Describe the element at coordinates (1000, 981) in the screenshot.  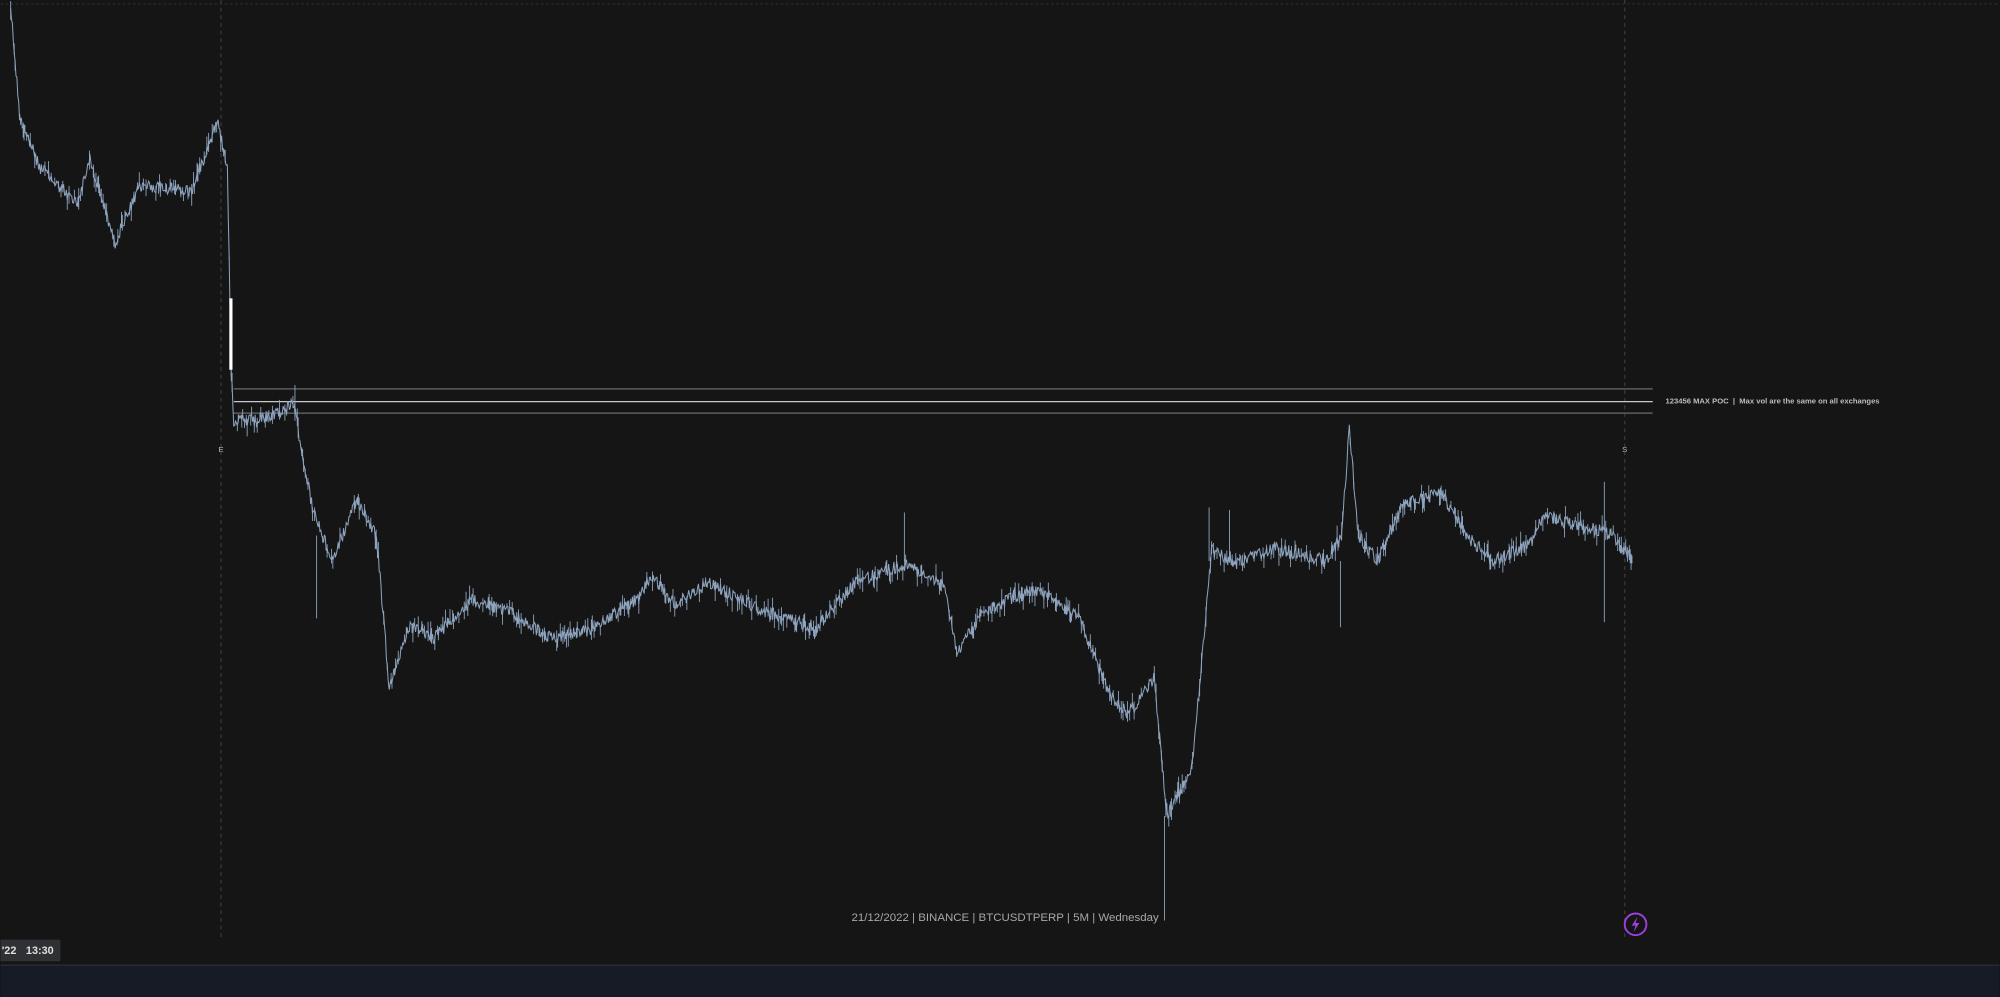
I see `bottom-toolbar` at that location.